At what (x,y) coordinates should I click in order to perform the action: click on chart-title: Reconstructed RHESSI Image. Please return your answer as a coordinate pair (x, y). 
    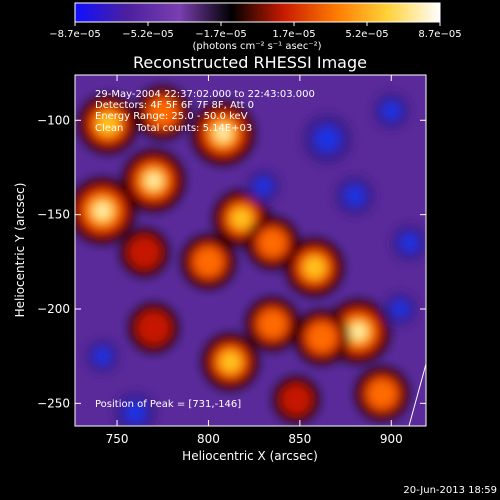
    Looking at the image, I should click on (250, 62).